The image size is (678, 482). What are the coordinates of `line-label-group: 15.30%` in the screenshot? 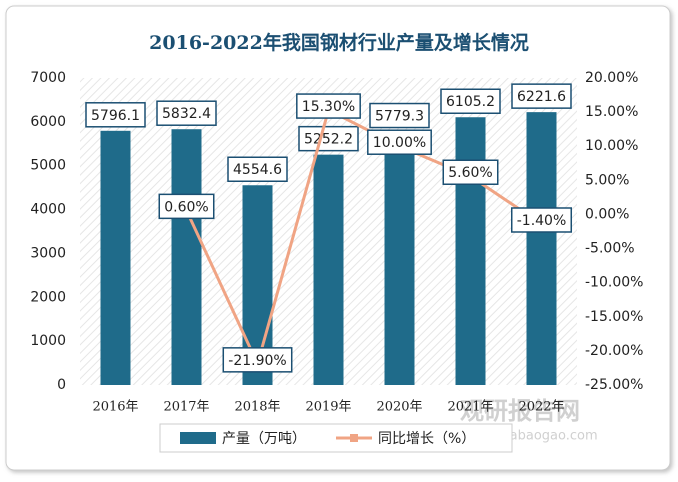 It's located at (328, 106).